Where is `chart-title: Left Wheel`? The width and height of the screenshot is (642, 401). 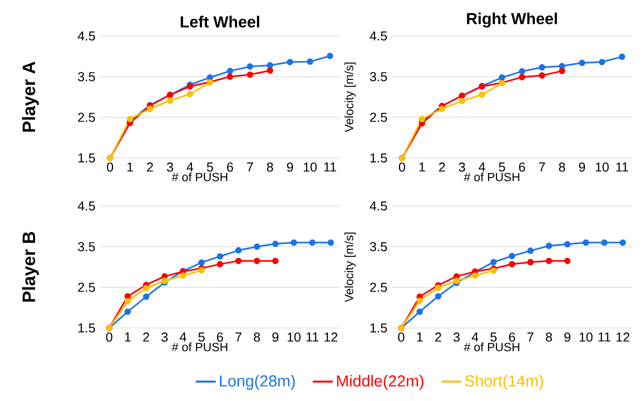
chart-title: Left Wheel is located at coordinates (220, 22).